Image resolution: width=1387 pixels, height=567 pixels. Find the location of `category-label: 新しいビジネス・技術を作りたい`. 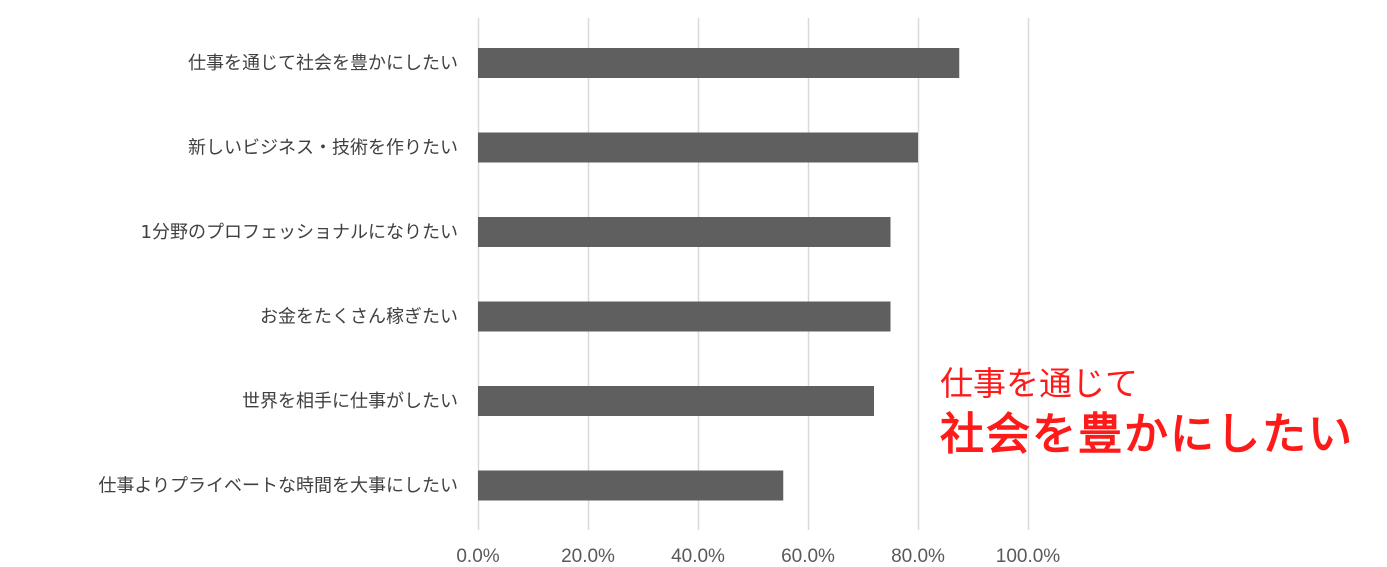

category-label: 新しいビジネス・技術を作りたい is located at coordinates (323, 148).